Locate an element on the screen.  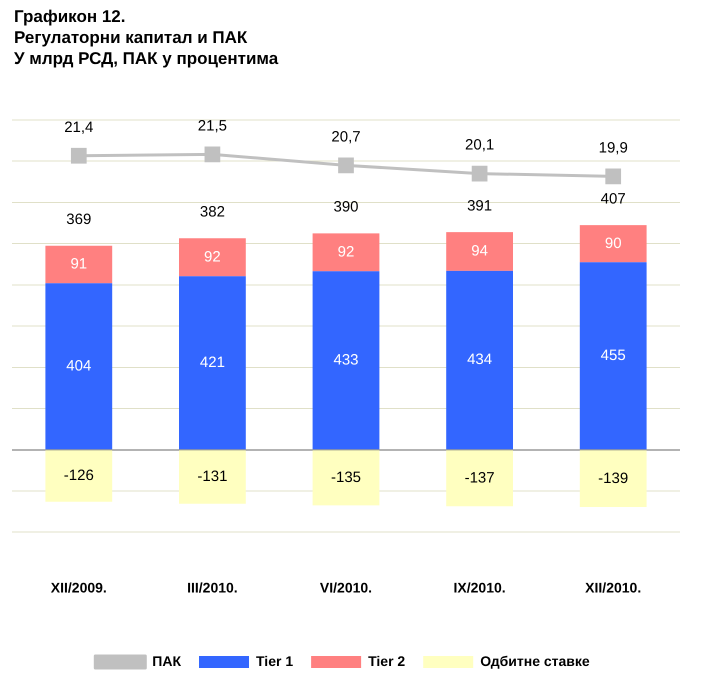
data-label: 20,1 is located at coordinates (479, 145).